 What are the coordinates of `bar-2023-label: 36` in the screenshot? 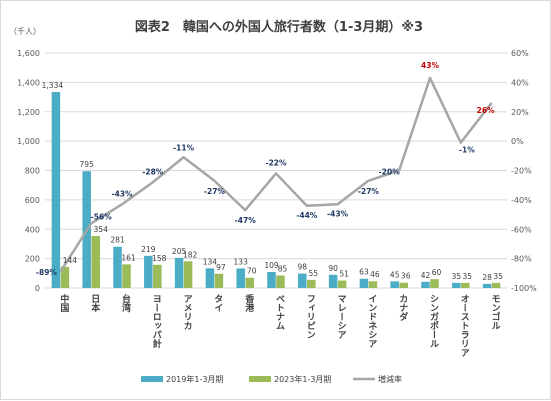 It's located at (406, 276).